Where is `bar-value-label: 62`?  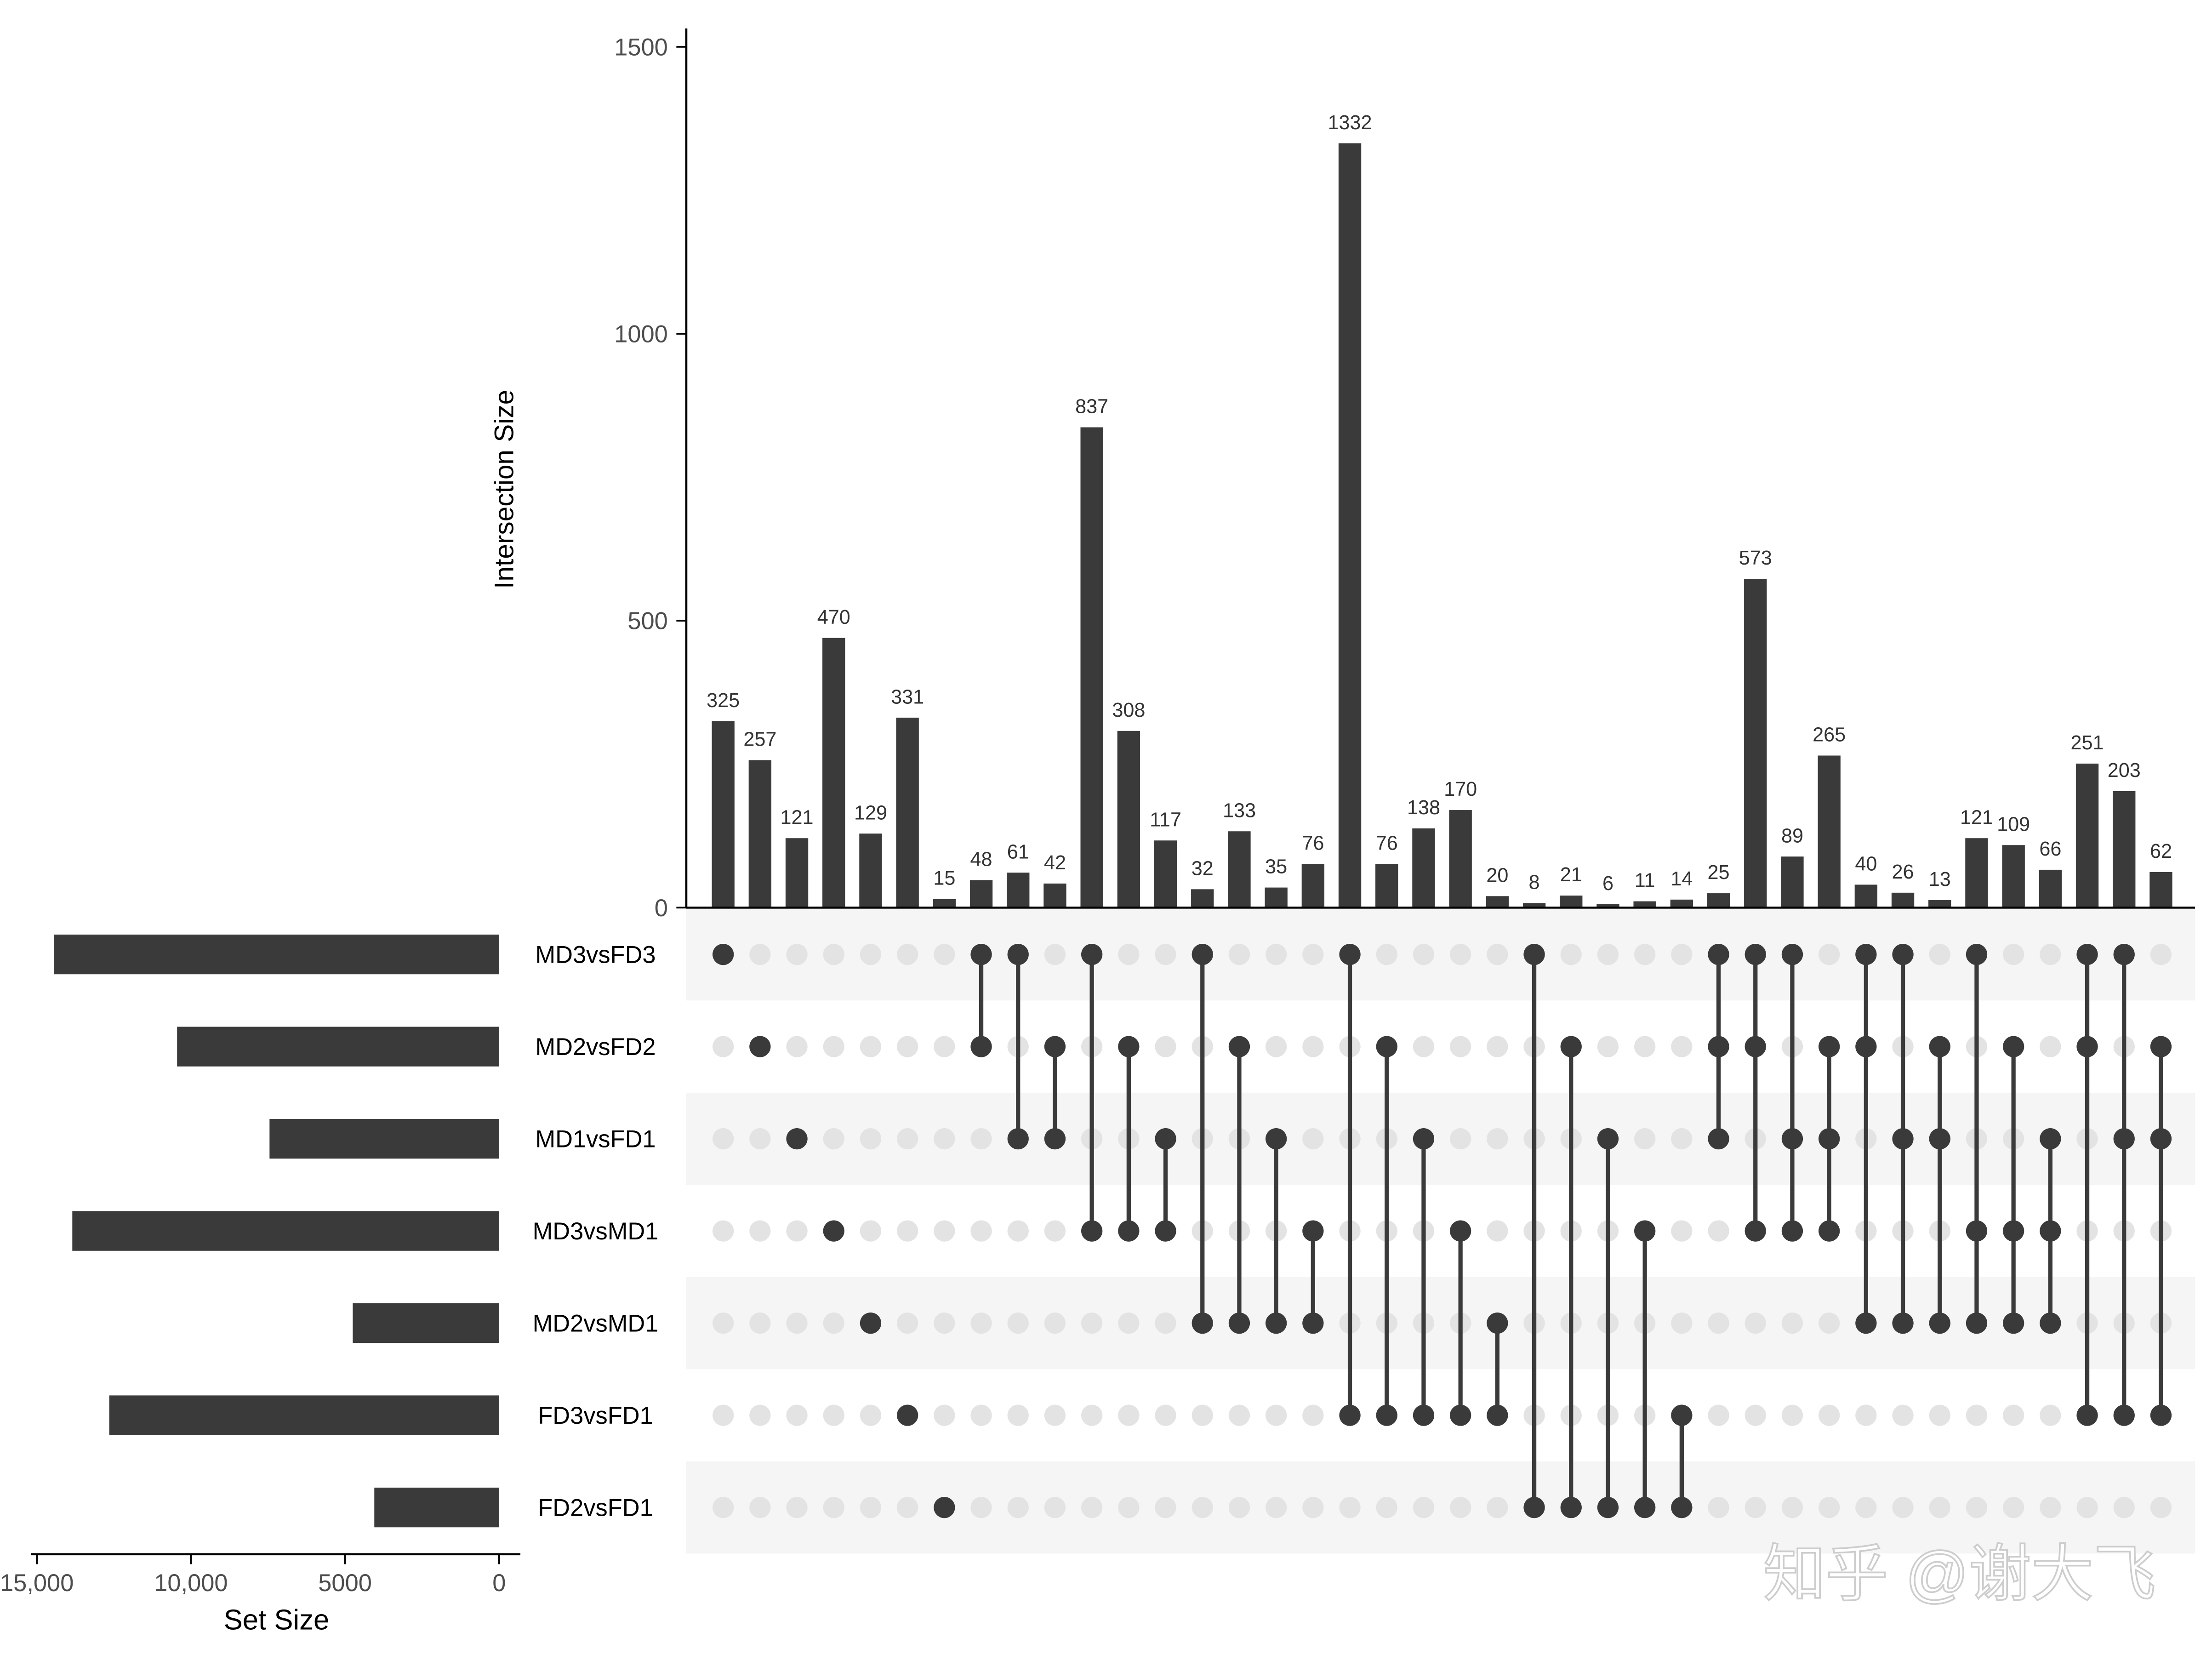
bar-value-label: 62 is located at coordinates (2161, 851).